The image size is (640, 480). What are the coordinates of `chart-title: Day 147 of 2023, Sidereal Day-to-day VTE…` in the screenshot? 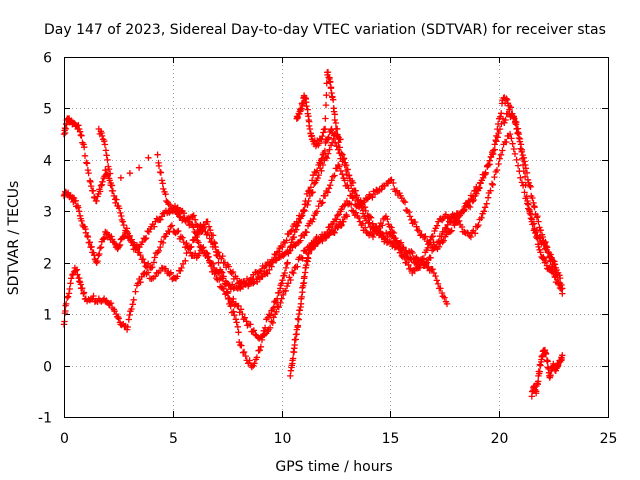 It's located at (325, 30).